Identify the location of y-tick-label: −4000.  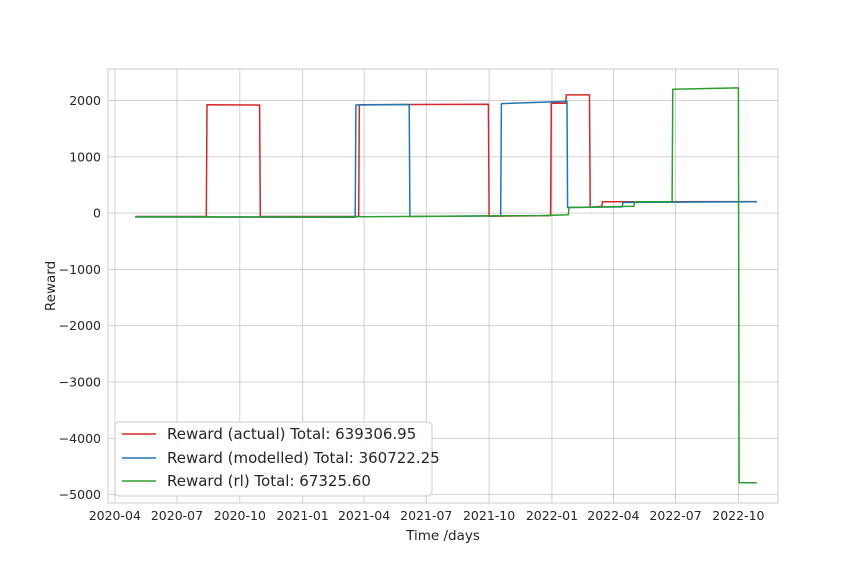
(80, 438).